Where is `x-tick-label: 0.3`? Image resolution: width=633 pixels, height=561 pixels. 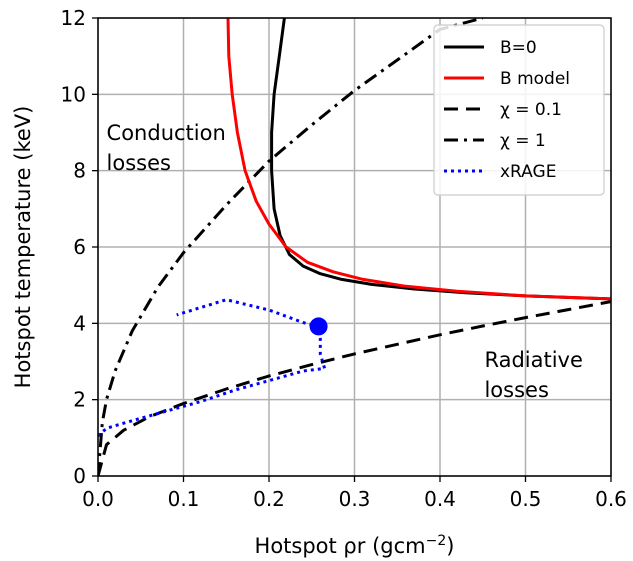
x-tick-label: 0.3 is located at coordinates (355, 499).